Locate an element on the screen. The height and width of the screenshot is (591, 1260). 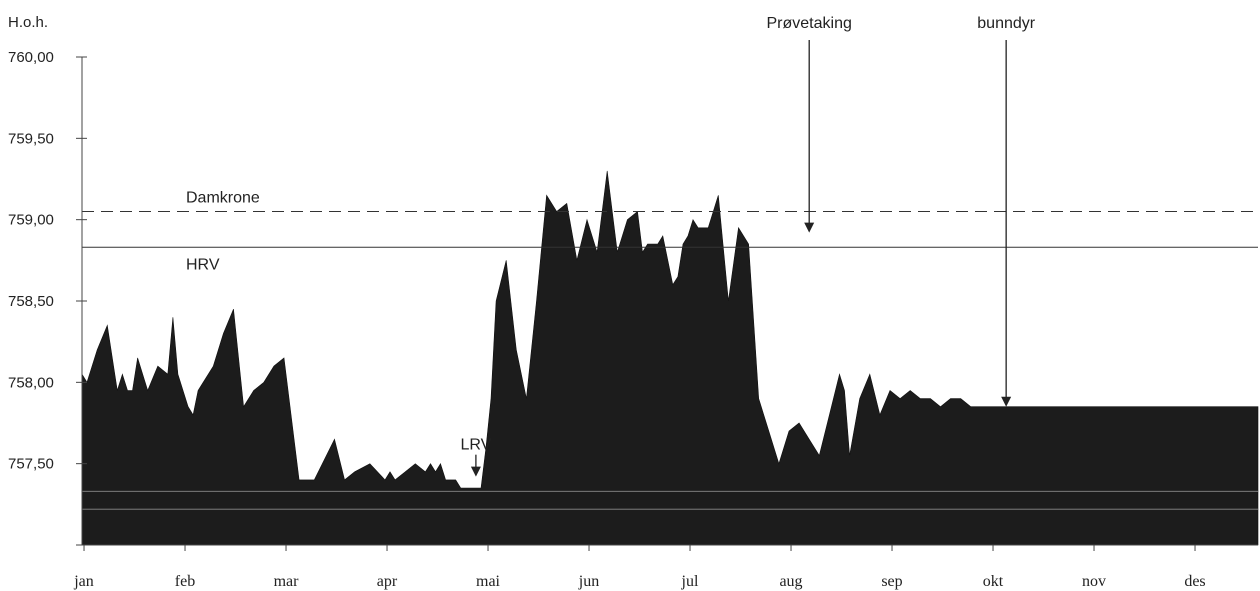
y-tick-label: 757,50 is located at coordinates (31, 464).